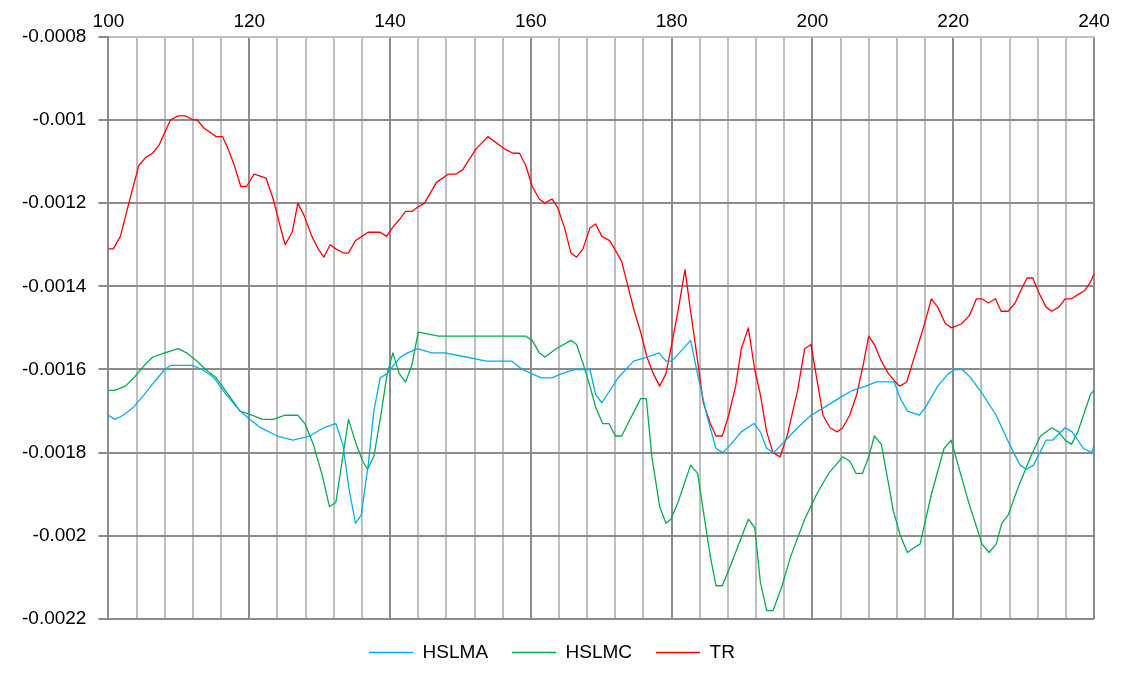 This screenshot has width=1134, height=682. Describe the element at coordinates (108, 20) in the screenshot. I see `x-tick-label: 100` at that location.